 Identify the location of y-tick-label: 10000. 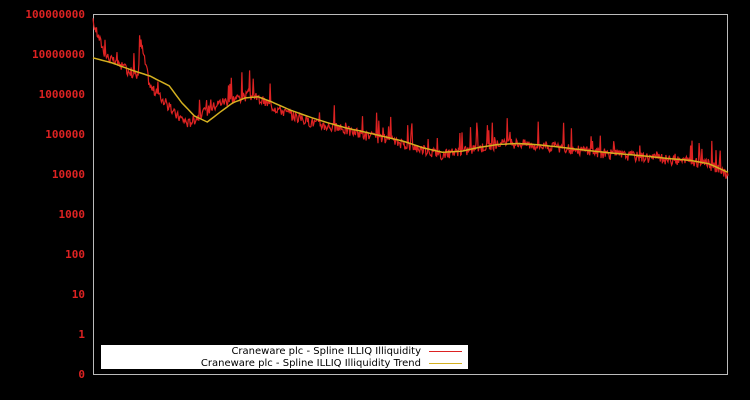
(68, 174).